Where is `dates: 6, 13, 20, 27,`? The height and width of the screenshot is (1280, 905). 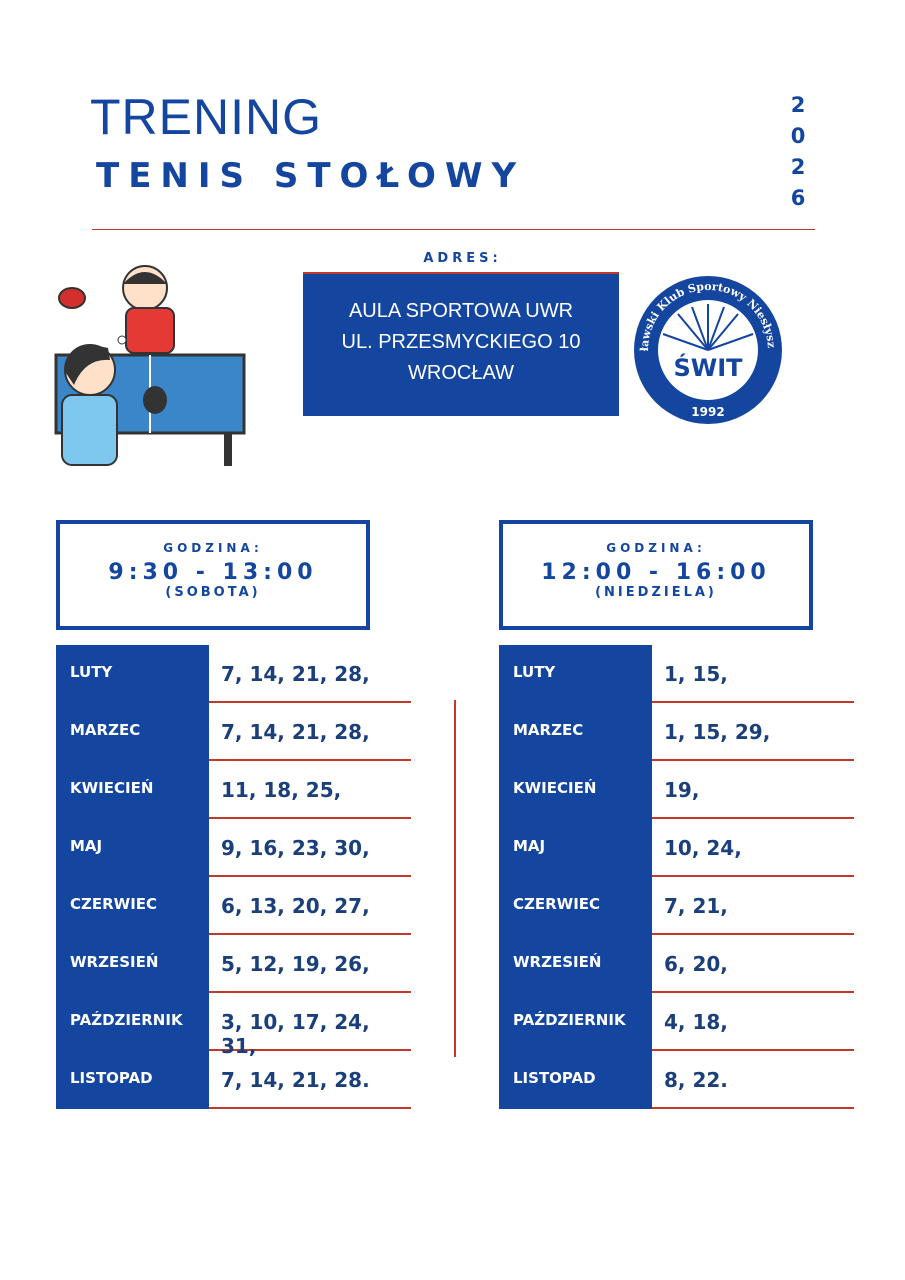 dates: 6, 13, 20, 27, is located at coordinates (310, 906).